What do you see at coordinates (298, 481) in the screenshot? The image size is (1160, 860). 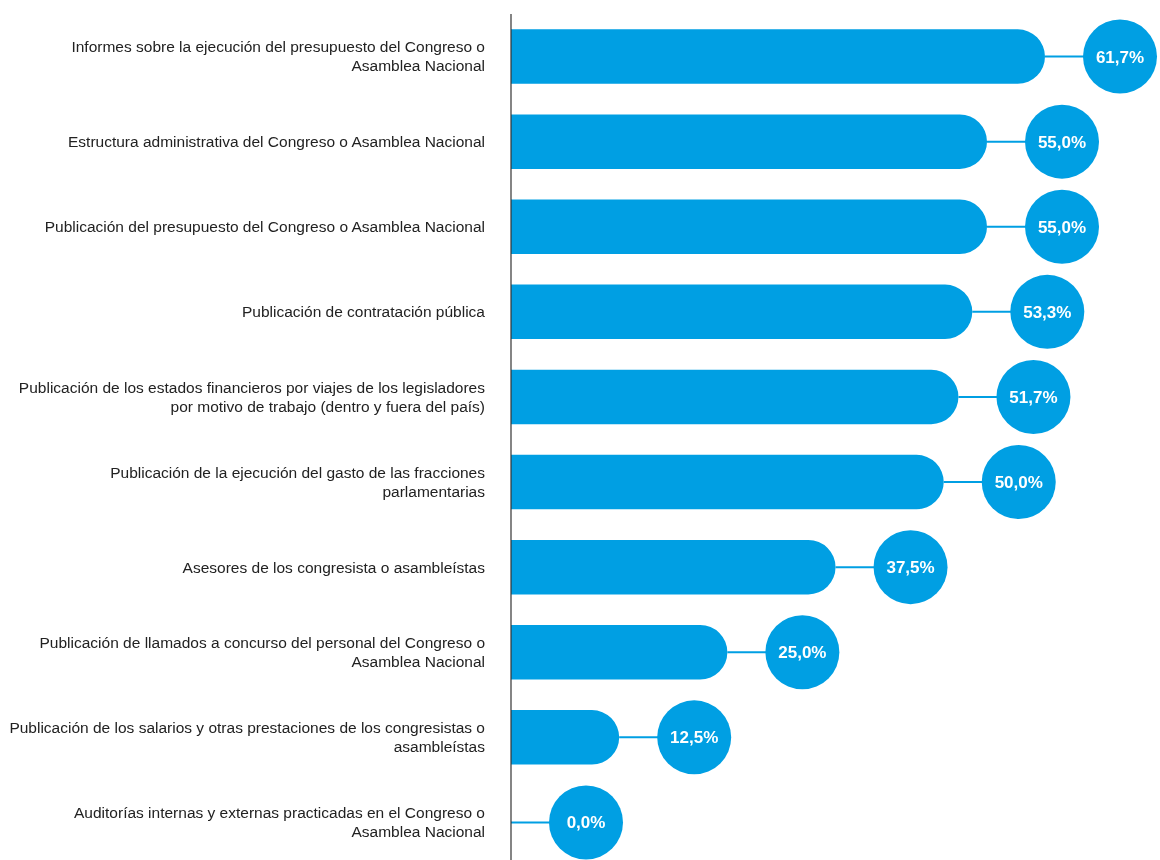 I see `y-tick-label: Publicación de la ejecución del gasto de las fracciones parlamentarias` at bounding box center [298, 481].